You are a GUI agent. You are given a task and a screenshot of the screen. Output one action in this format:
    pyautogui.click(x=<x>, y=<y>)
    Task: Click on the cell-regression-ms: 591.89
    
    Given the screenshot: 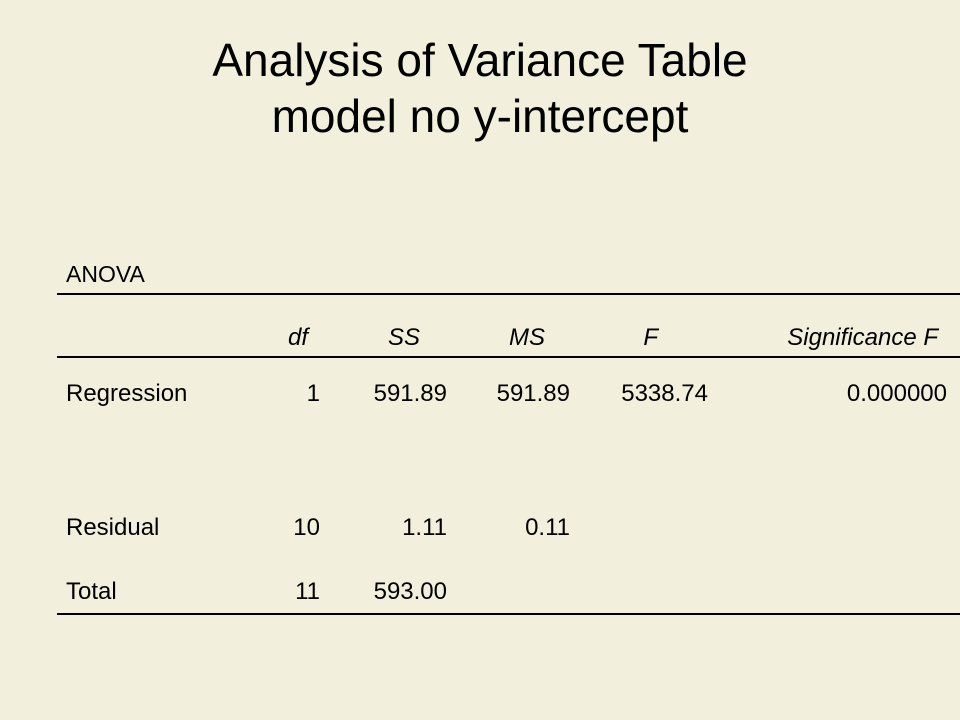 What is the action you would take?
    pyautogui.click(x=533, y=393)
    